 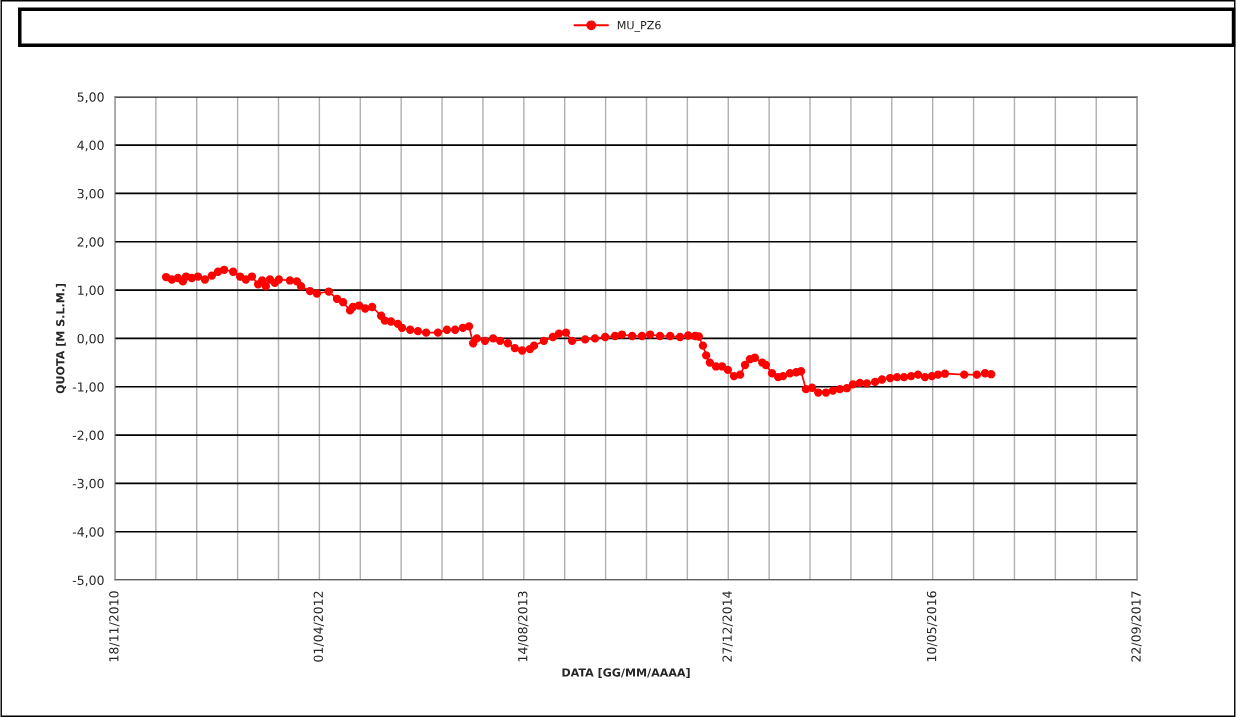 I want to click on x-tick-label: 10/05/2016, so click(x=932, y=626).